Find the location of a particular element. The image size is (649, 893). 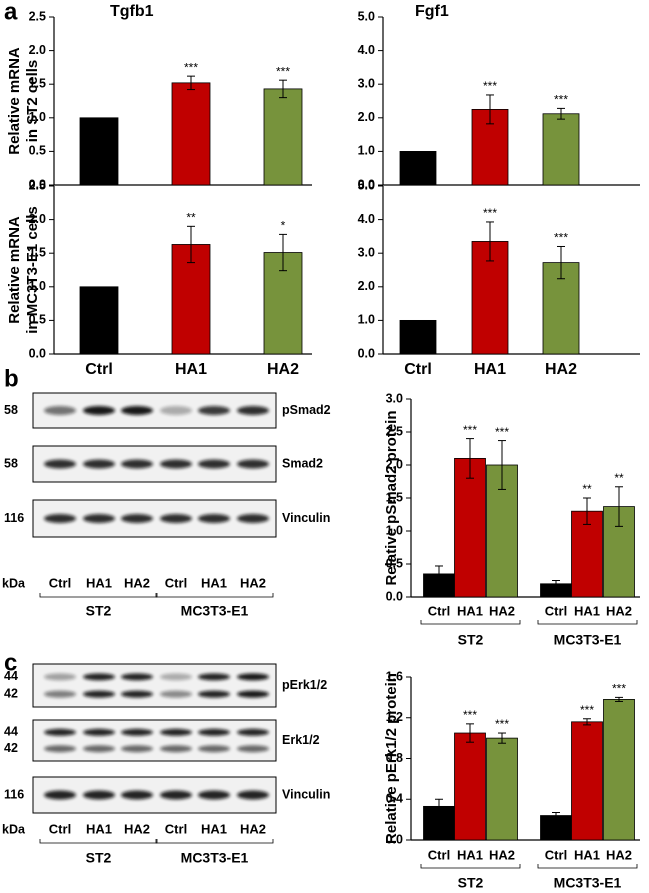

protein-label: Vinculin is located at coordinates (306, 794).